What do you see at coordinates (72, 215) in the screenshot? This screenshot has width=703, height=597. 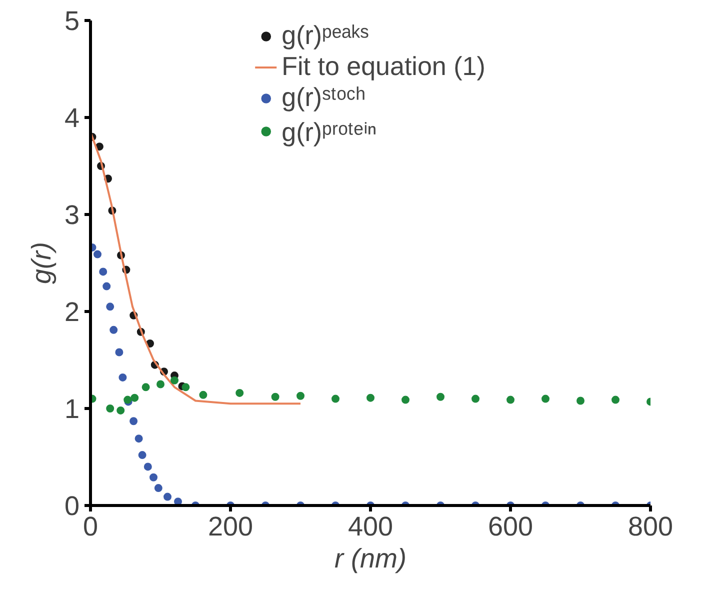 I see `y-tick-label: 3` at bounding box center [72, 215].